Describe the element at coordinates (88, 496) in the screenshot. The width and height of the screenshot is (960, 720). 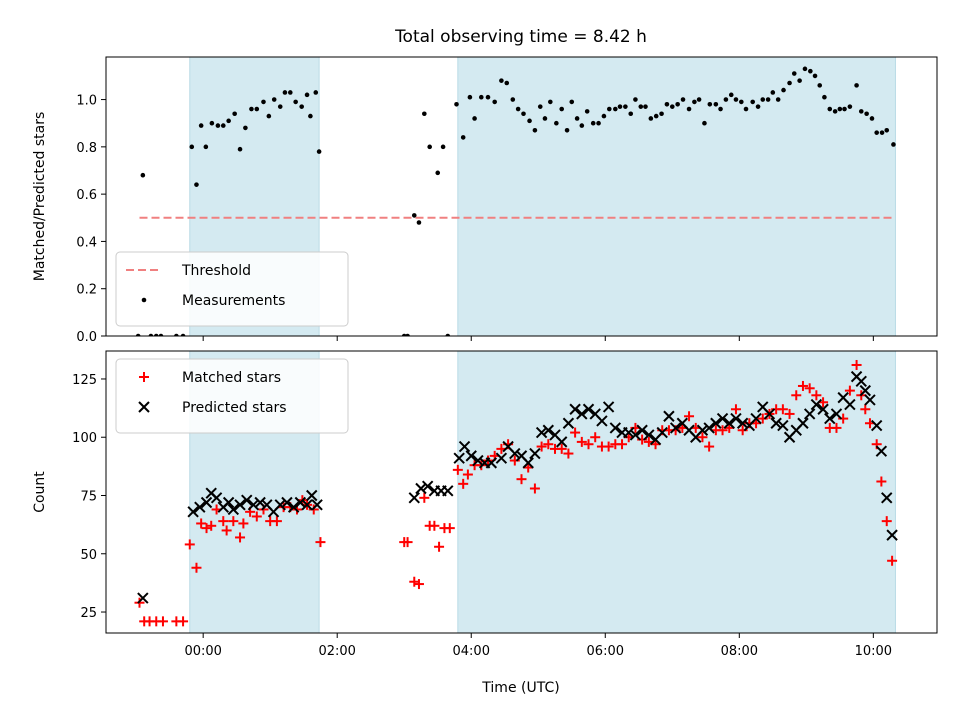
I see `y-tick-label: 75` at that location.